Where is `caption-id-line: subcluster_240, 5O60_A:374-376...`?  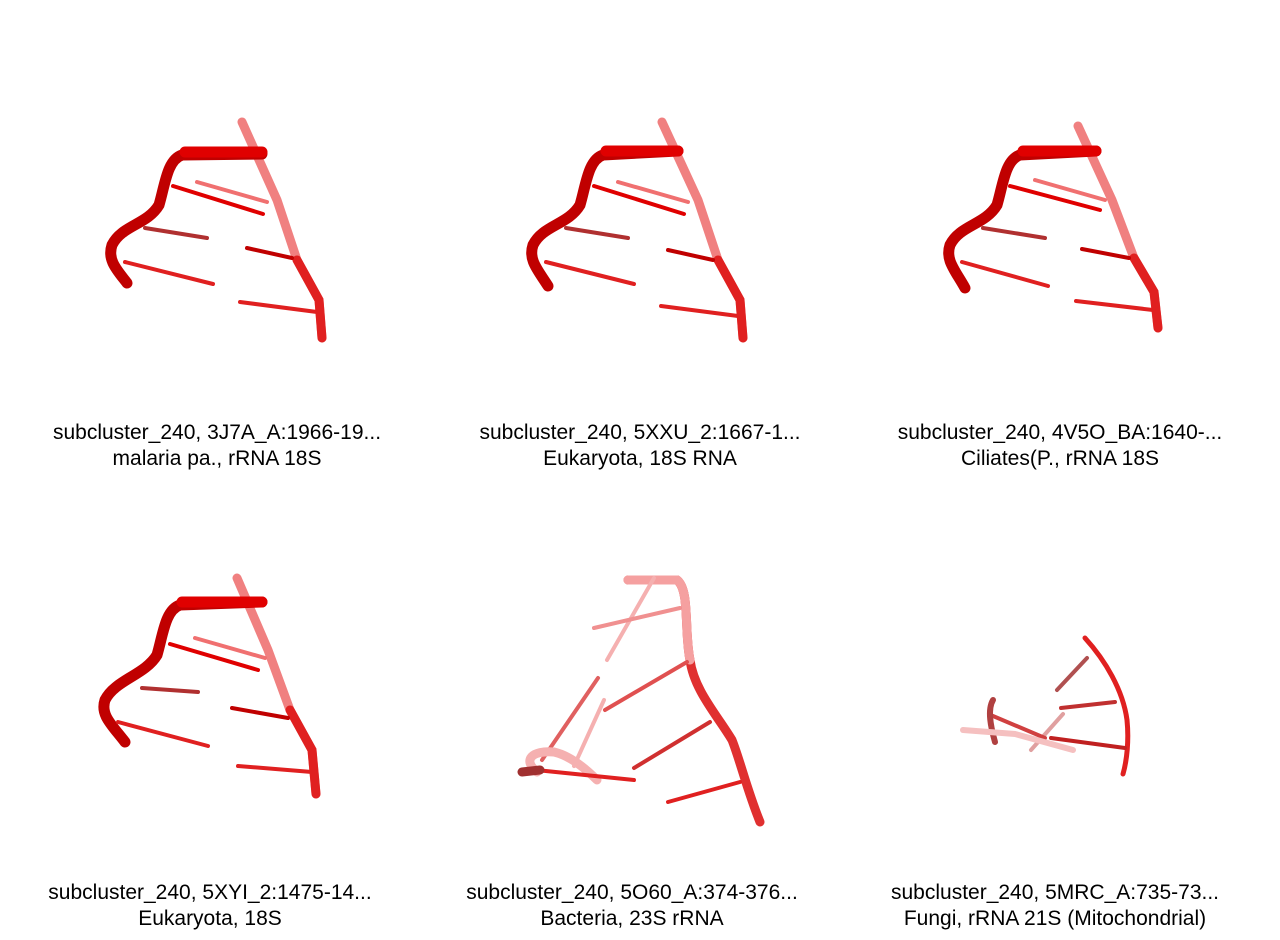 caption-id-line: subcluster_240, 5O60_A:374-376... is located at coordinates (632, 892).